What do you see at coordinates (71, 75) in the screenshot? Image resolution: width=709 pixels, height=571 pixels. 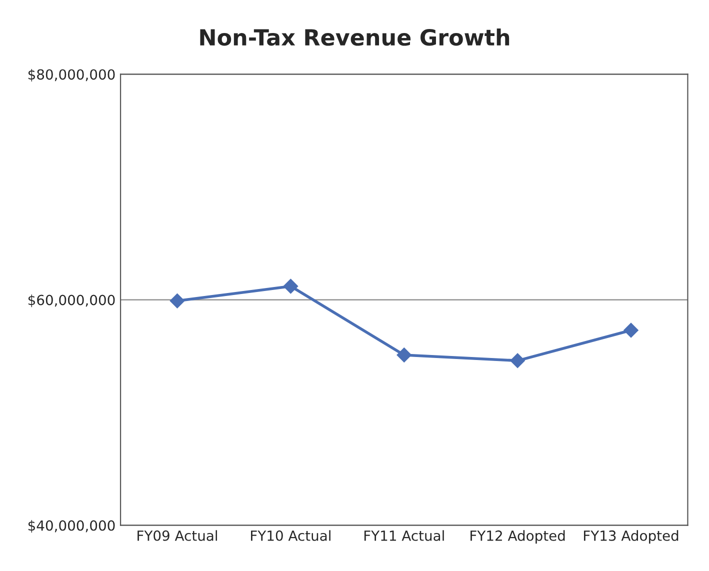 I see `y-tick-label: $80,000,000` at bounding box center [71, 75].